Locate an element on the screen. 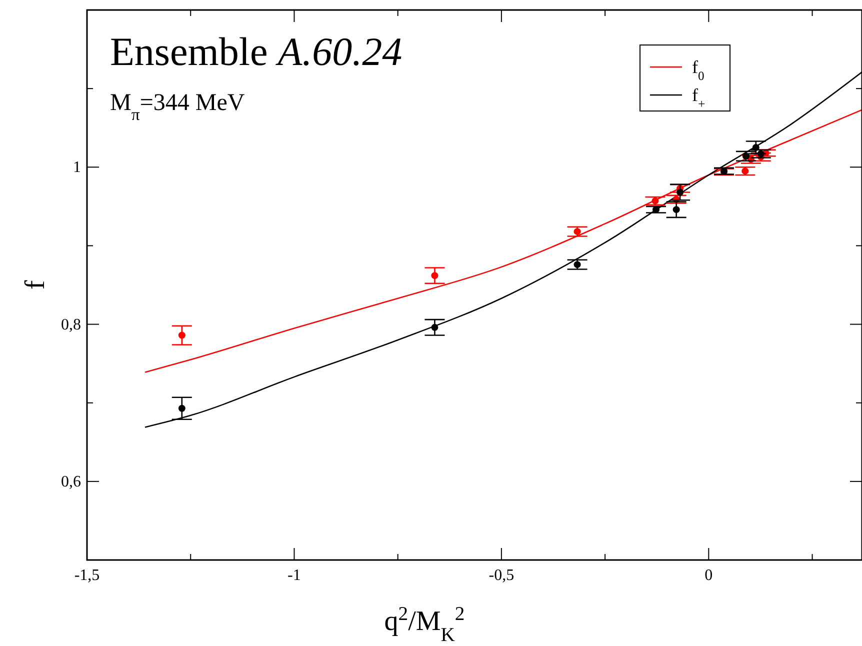 The height and width of the screenshot is (646, 862). x-tick-label: 0 is located at coordinates (708, 575).